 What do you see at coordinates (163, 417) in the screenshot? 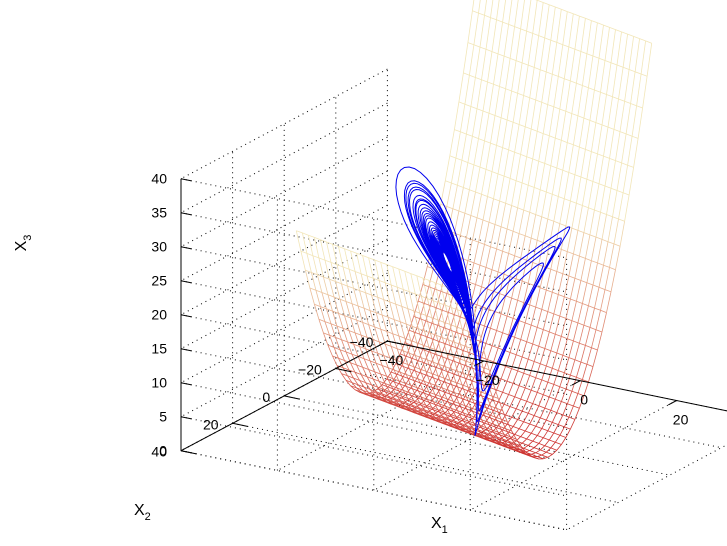
I see `z-tick-label: 5` at bounding box center [163, 417].